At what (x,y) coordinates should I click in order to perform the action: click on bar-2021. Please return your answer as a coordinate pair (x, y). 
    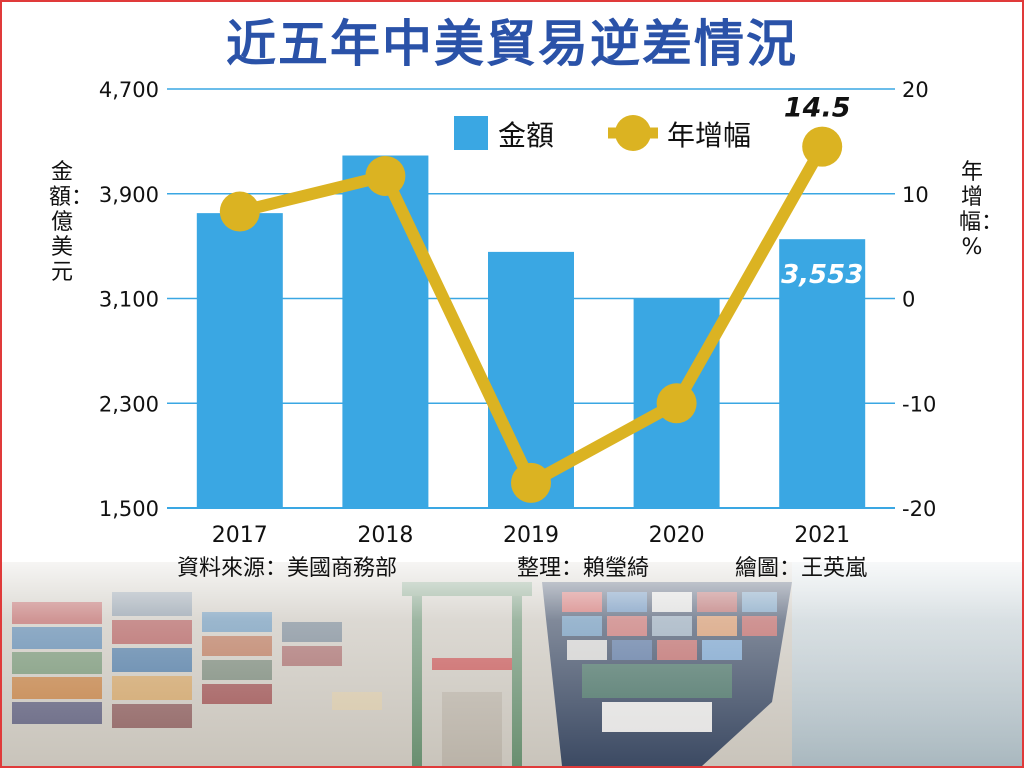
    Looking at the image, I should click on (822, 374).